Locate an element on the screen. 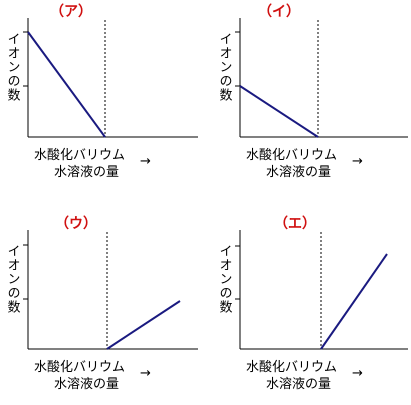  panel-label: （ア） is located at coordinates (71, 12).